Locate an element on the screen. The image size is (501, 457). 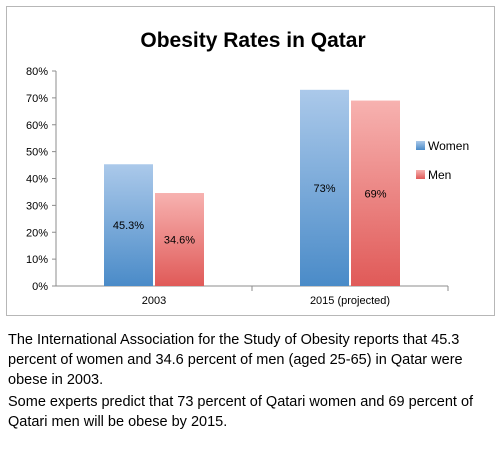
data-label: 69% is located at coordinates (375, 194).